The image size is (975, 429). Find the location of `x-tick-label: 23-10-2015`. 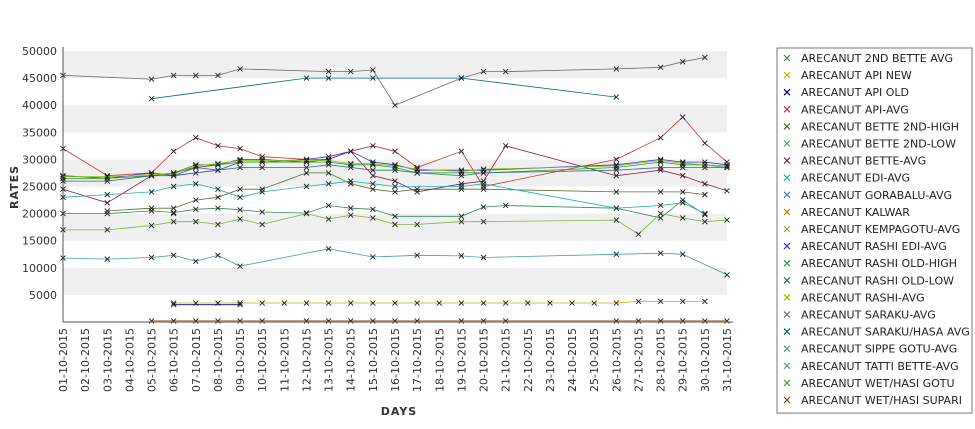

x-tick-label: 23-10-2015 is located at coordinates (550, 360).